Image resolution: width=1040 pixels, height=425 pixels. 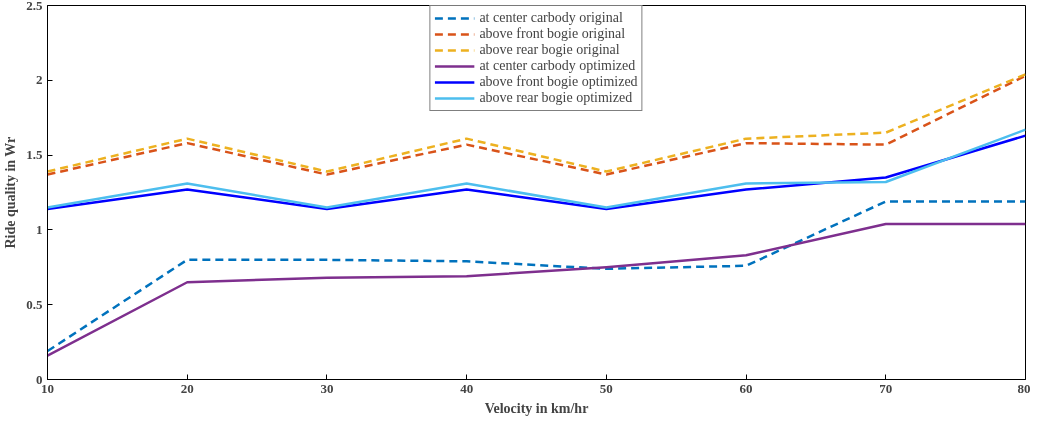 I want to click on y-tick-label: 1, so click(x=39, y=229).